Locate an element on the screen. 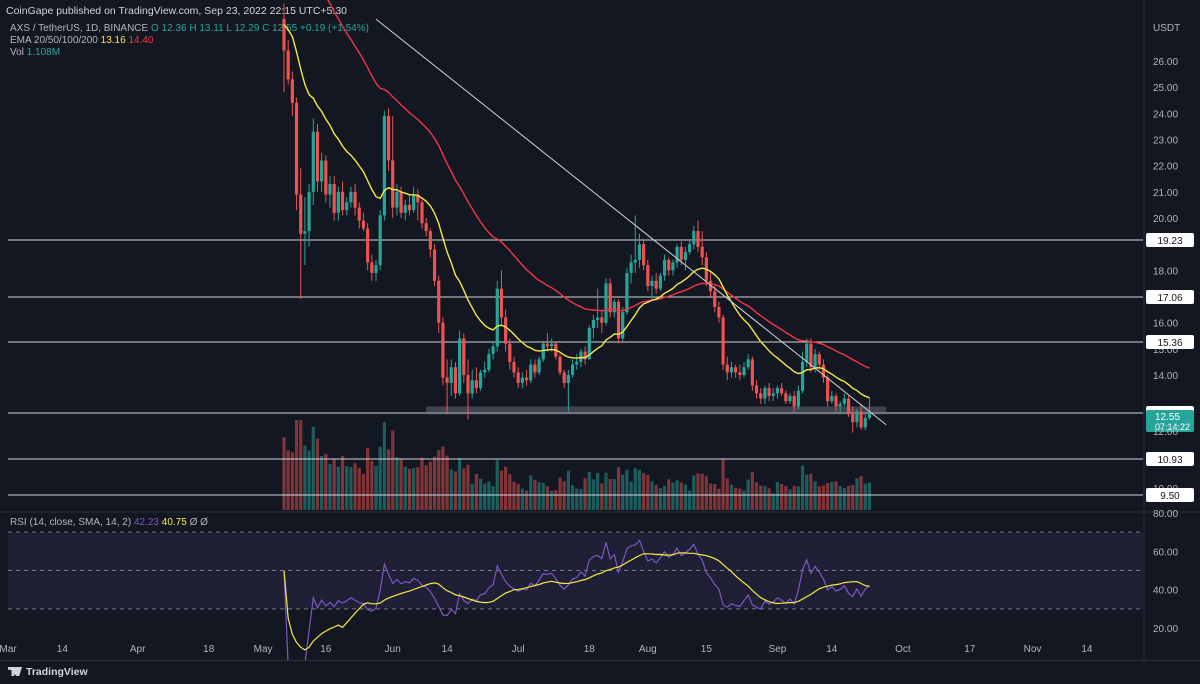 The width and height of the screenshot is (1200, 684). time-tick-label: Jul is located at coordinates (518, 649).